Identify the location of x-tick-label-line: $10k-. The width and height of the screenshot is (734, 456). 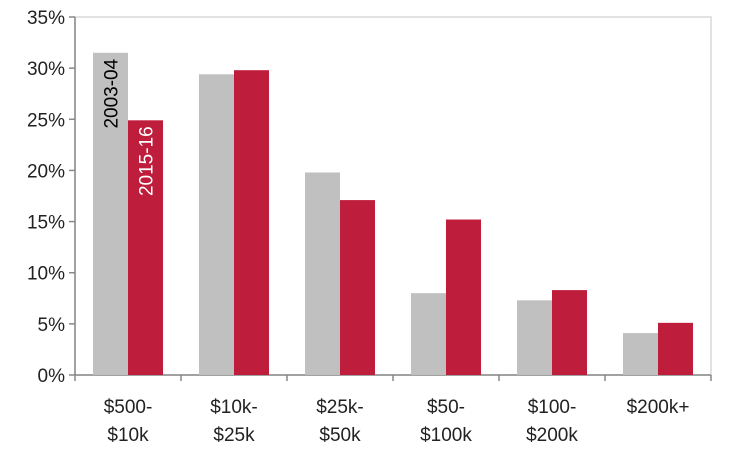
(234, 407).